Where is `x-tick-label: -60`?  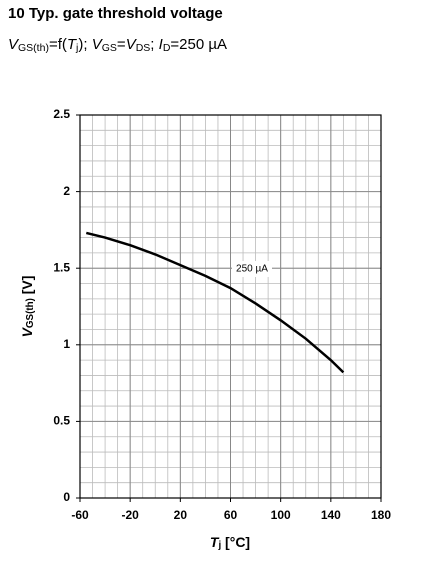 x-tick-label: -60 is located at coordinates (80, 515).